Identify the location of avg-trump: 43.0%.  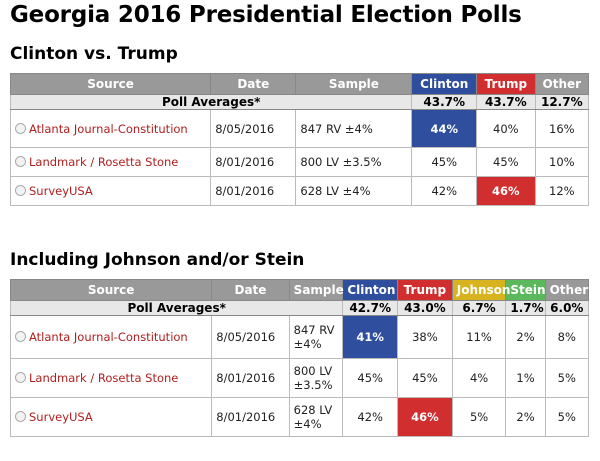
(425, 308).